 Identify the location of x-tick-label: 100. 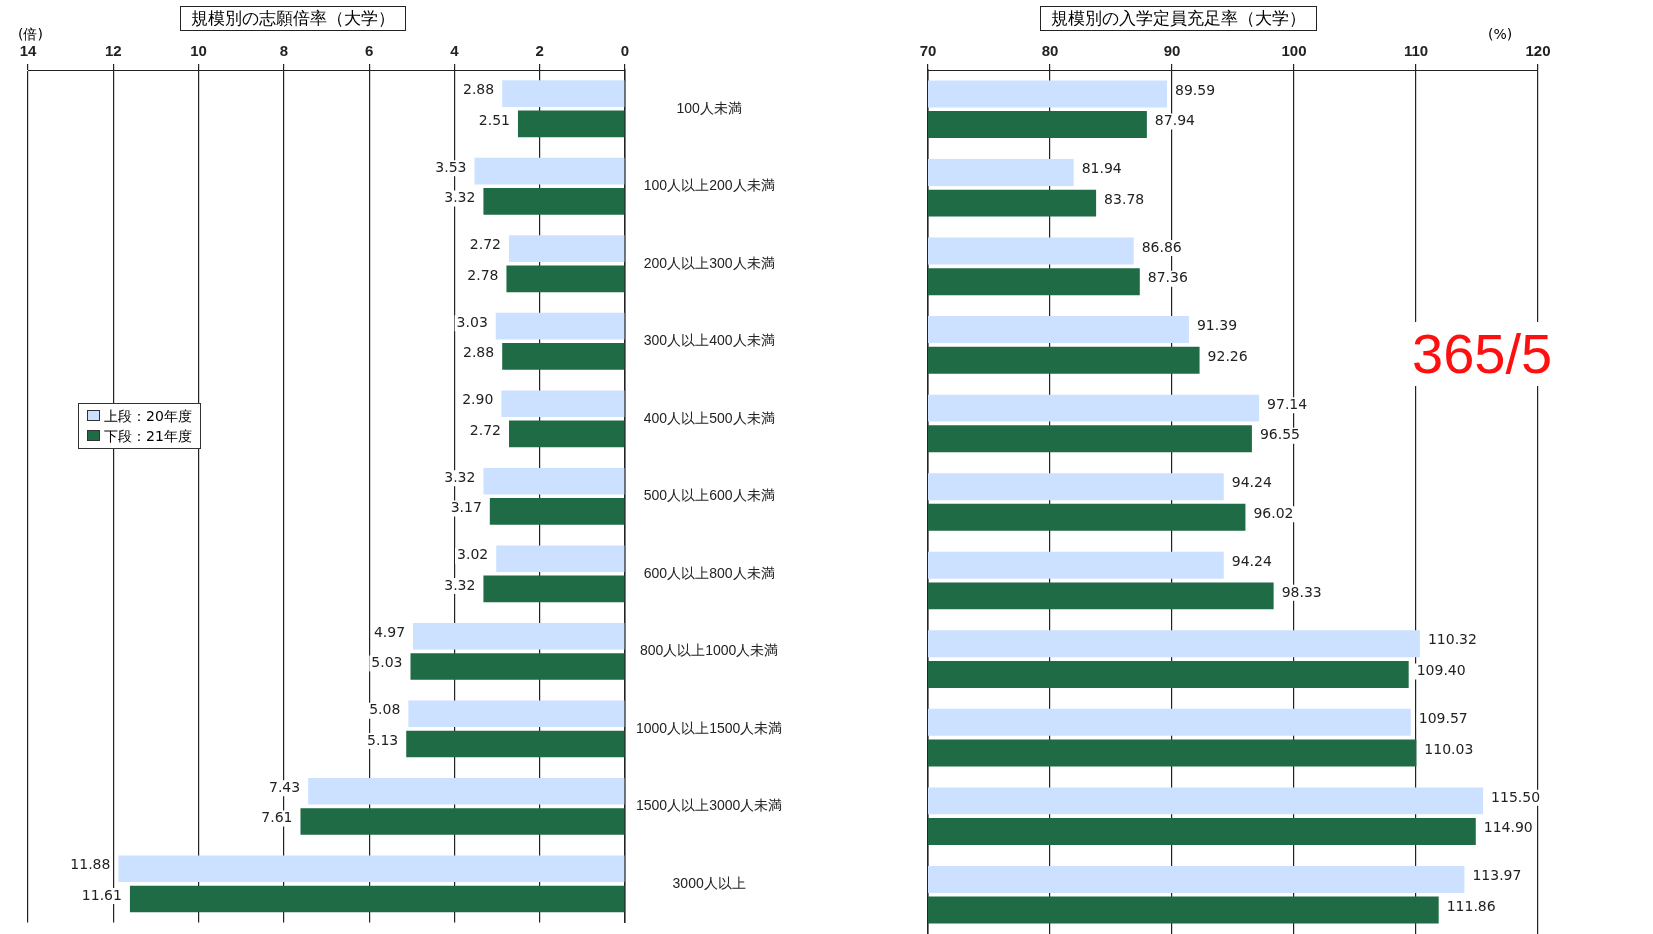
(1294, 51).